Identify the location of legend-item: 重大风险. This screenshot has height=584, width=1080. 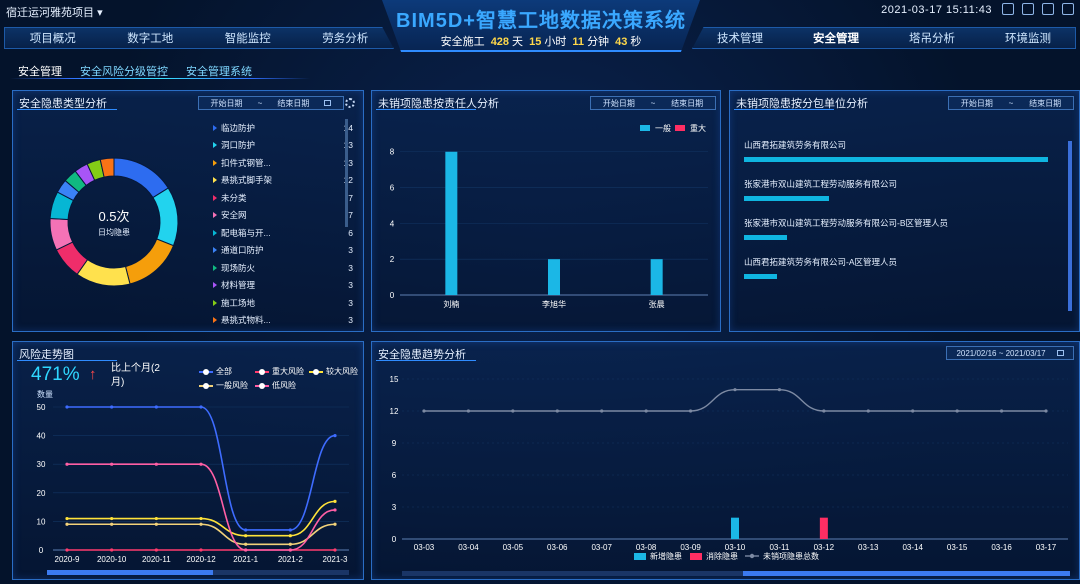
(279, 371).